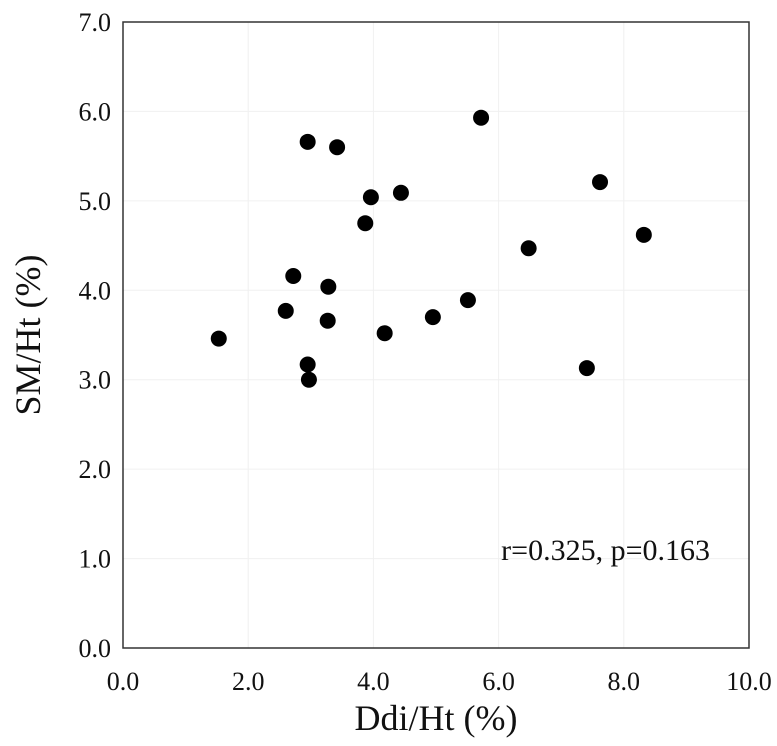 This screenshot has width=777, height=746. I want to click on y-tick-label: 1.0, so click(95, 559).